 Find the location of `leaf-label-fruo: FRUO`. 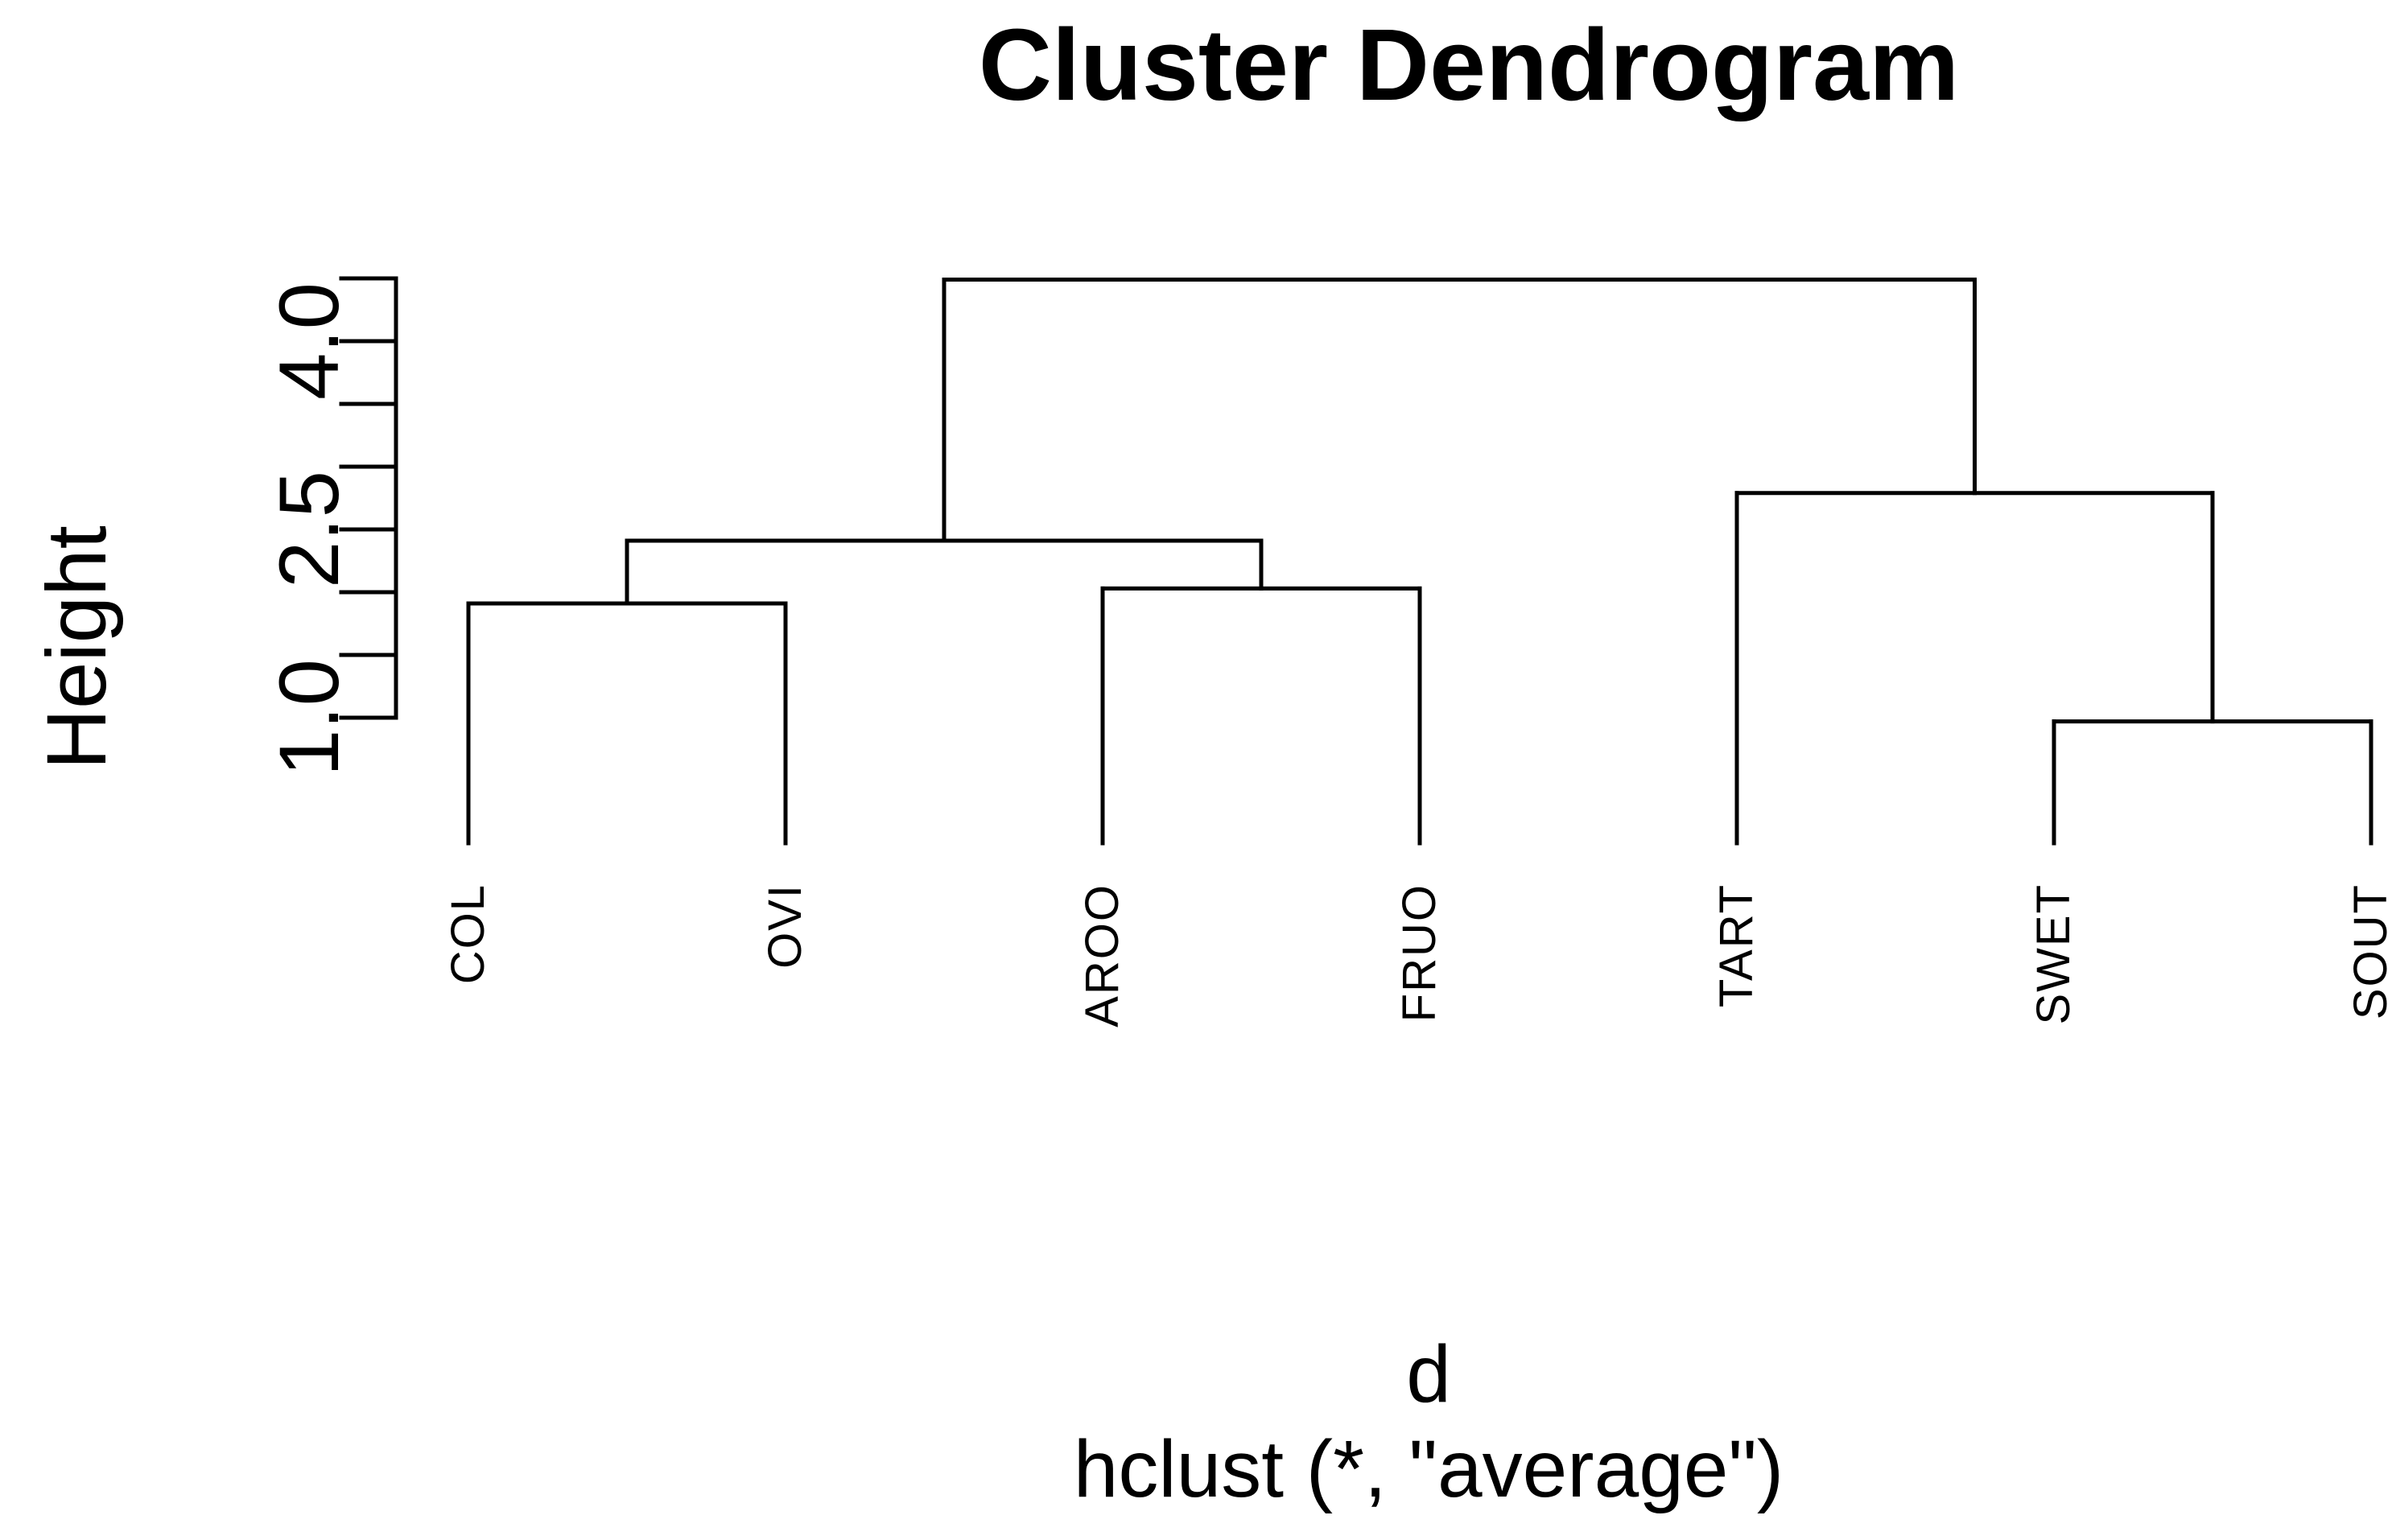

leaf-label-fruo: FRUO is located at coordinates (1419, 953).